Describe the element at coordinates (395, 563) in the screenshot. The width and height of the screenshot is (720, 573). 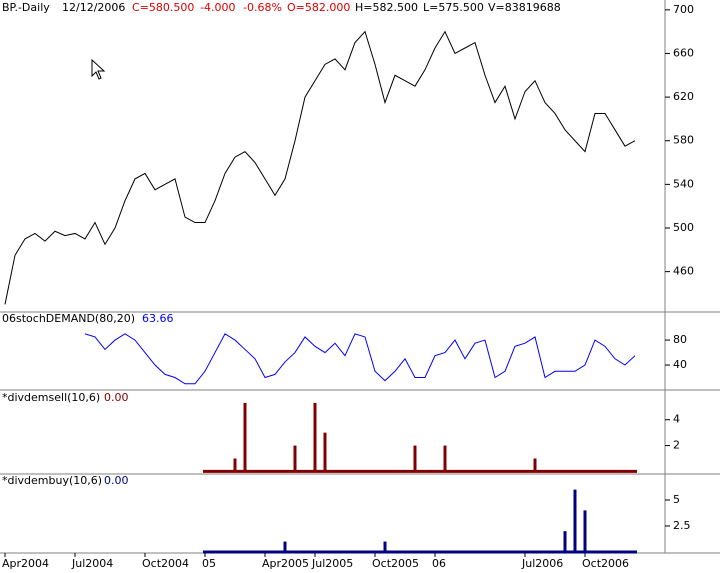
I see `x-tick-label: Oct2005` at that location.